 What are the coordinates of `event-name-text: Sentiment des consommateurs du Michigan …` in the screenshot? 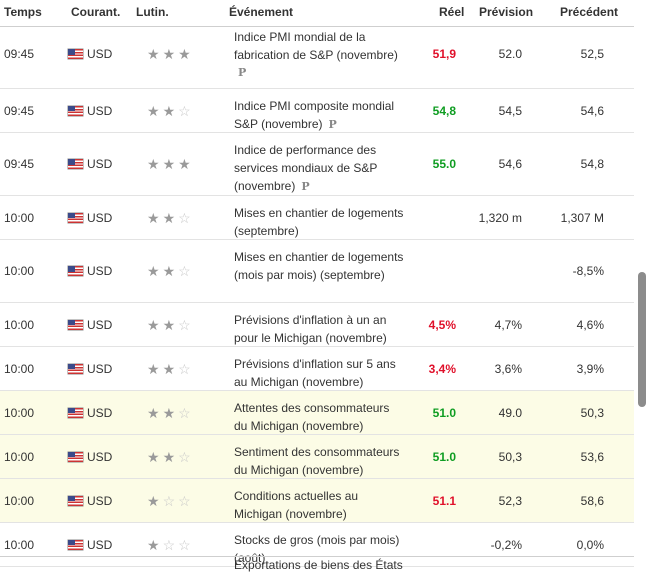 It's located at (317, 461).